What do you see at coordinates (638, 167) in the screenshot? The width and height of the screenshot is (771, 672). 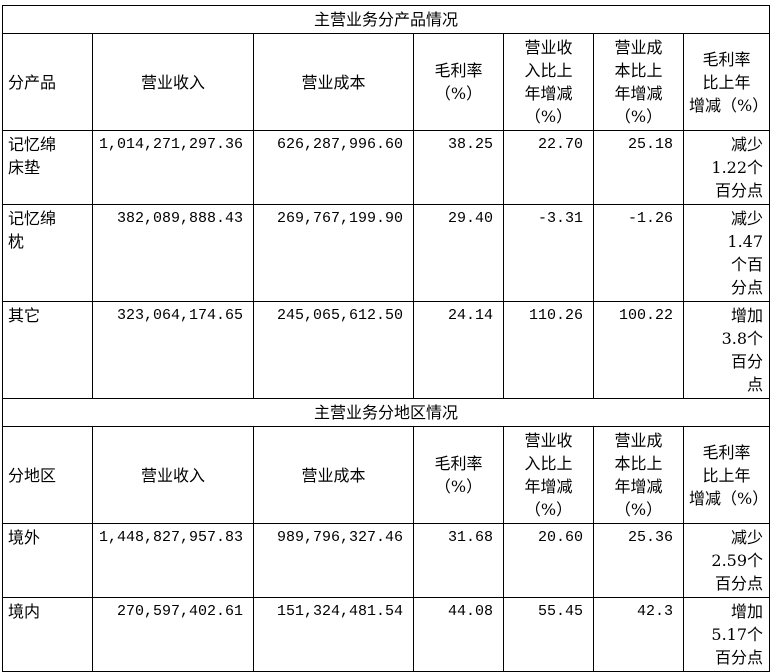 I see `cell-cost-change: 25.18` at bounding box center [638, 167].